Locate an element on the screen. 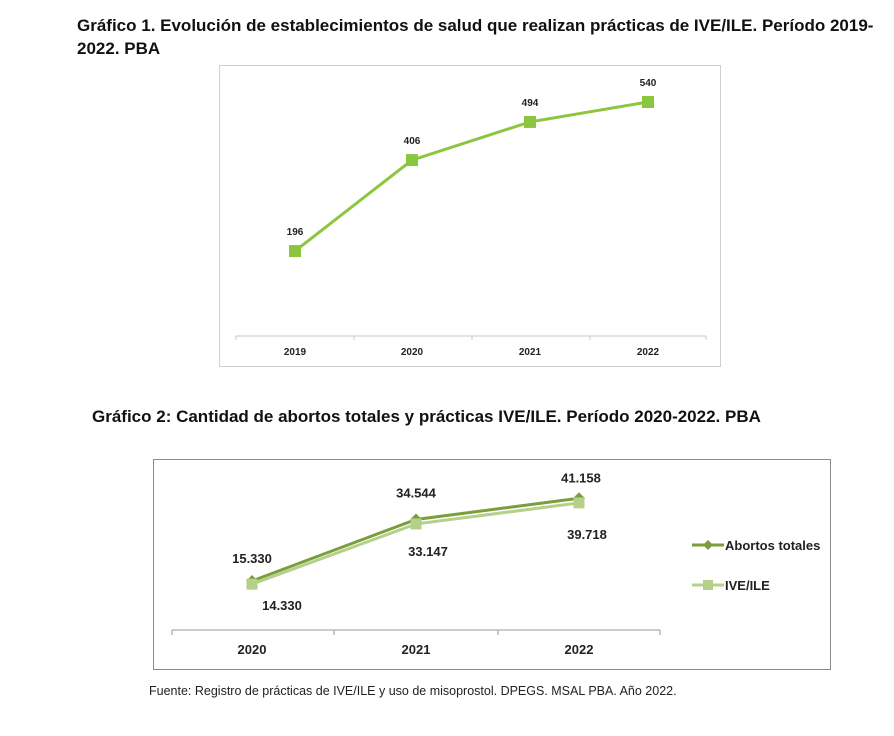 Image resolution: width=894 pixels, height=736 pixels. chart2-ive-data-label: 39.718 is located at coordinates (587, 534).